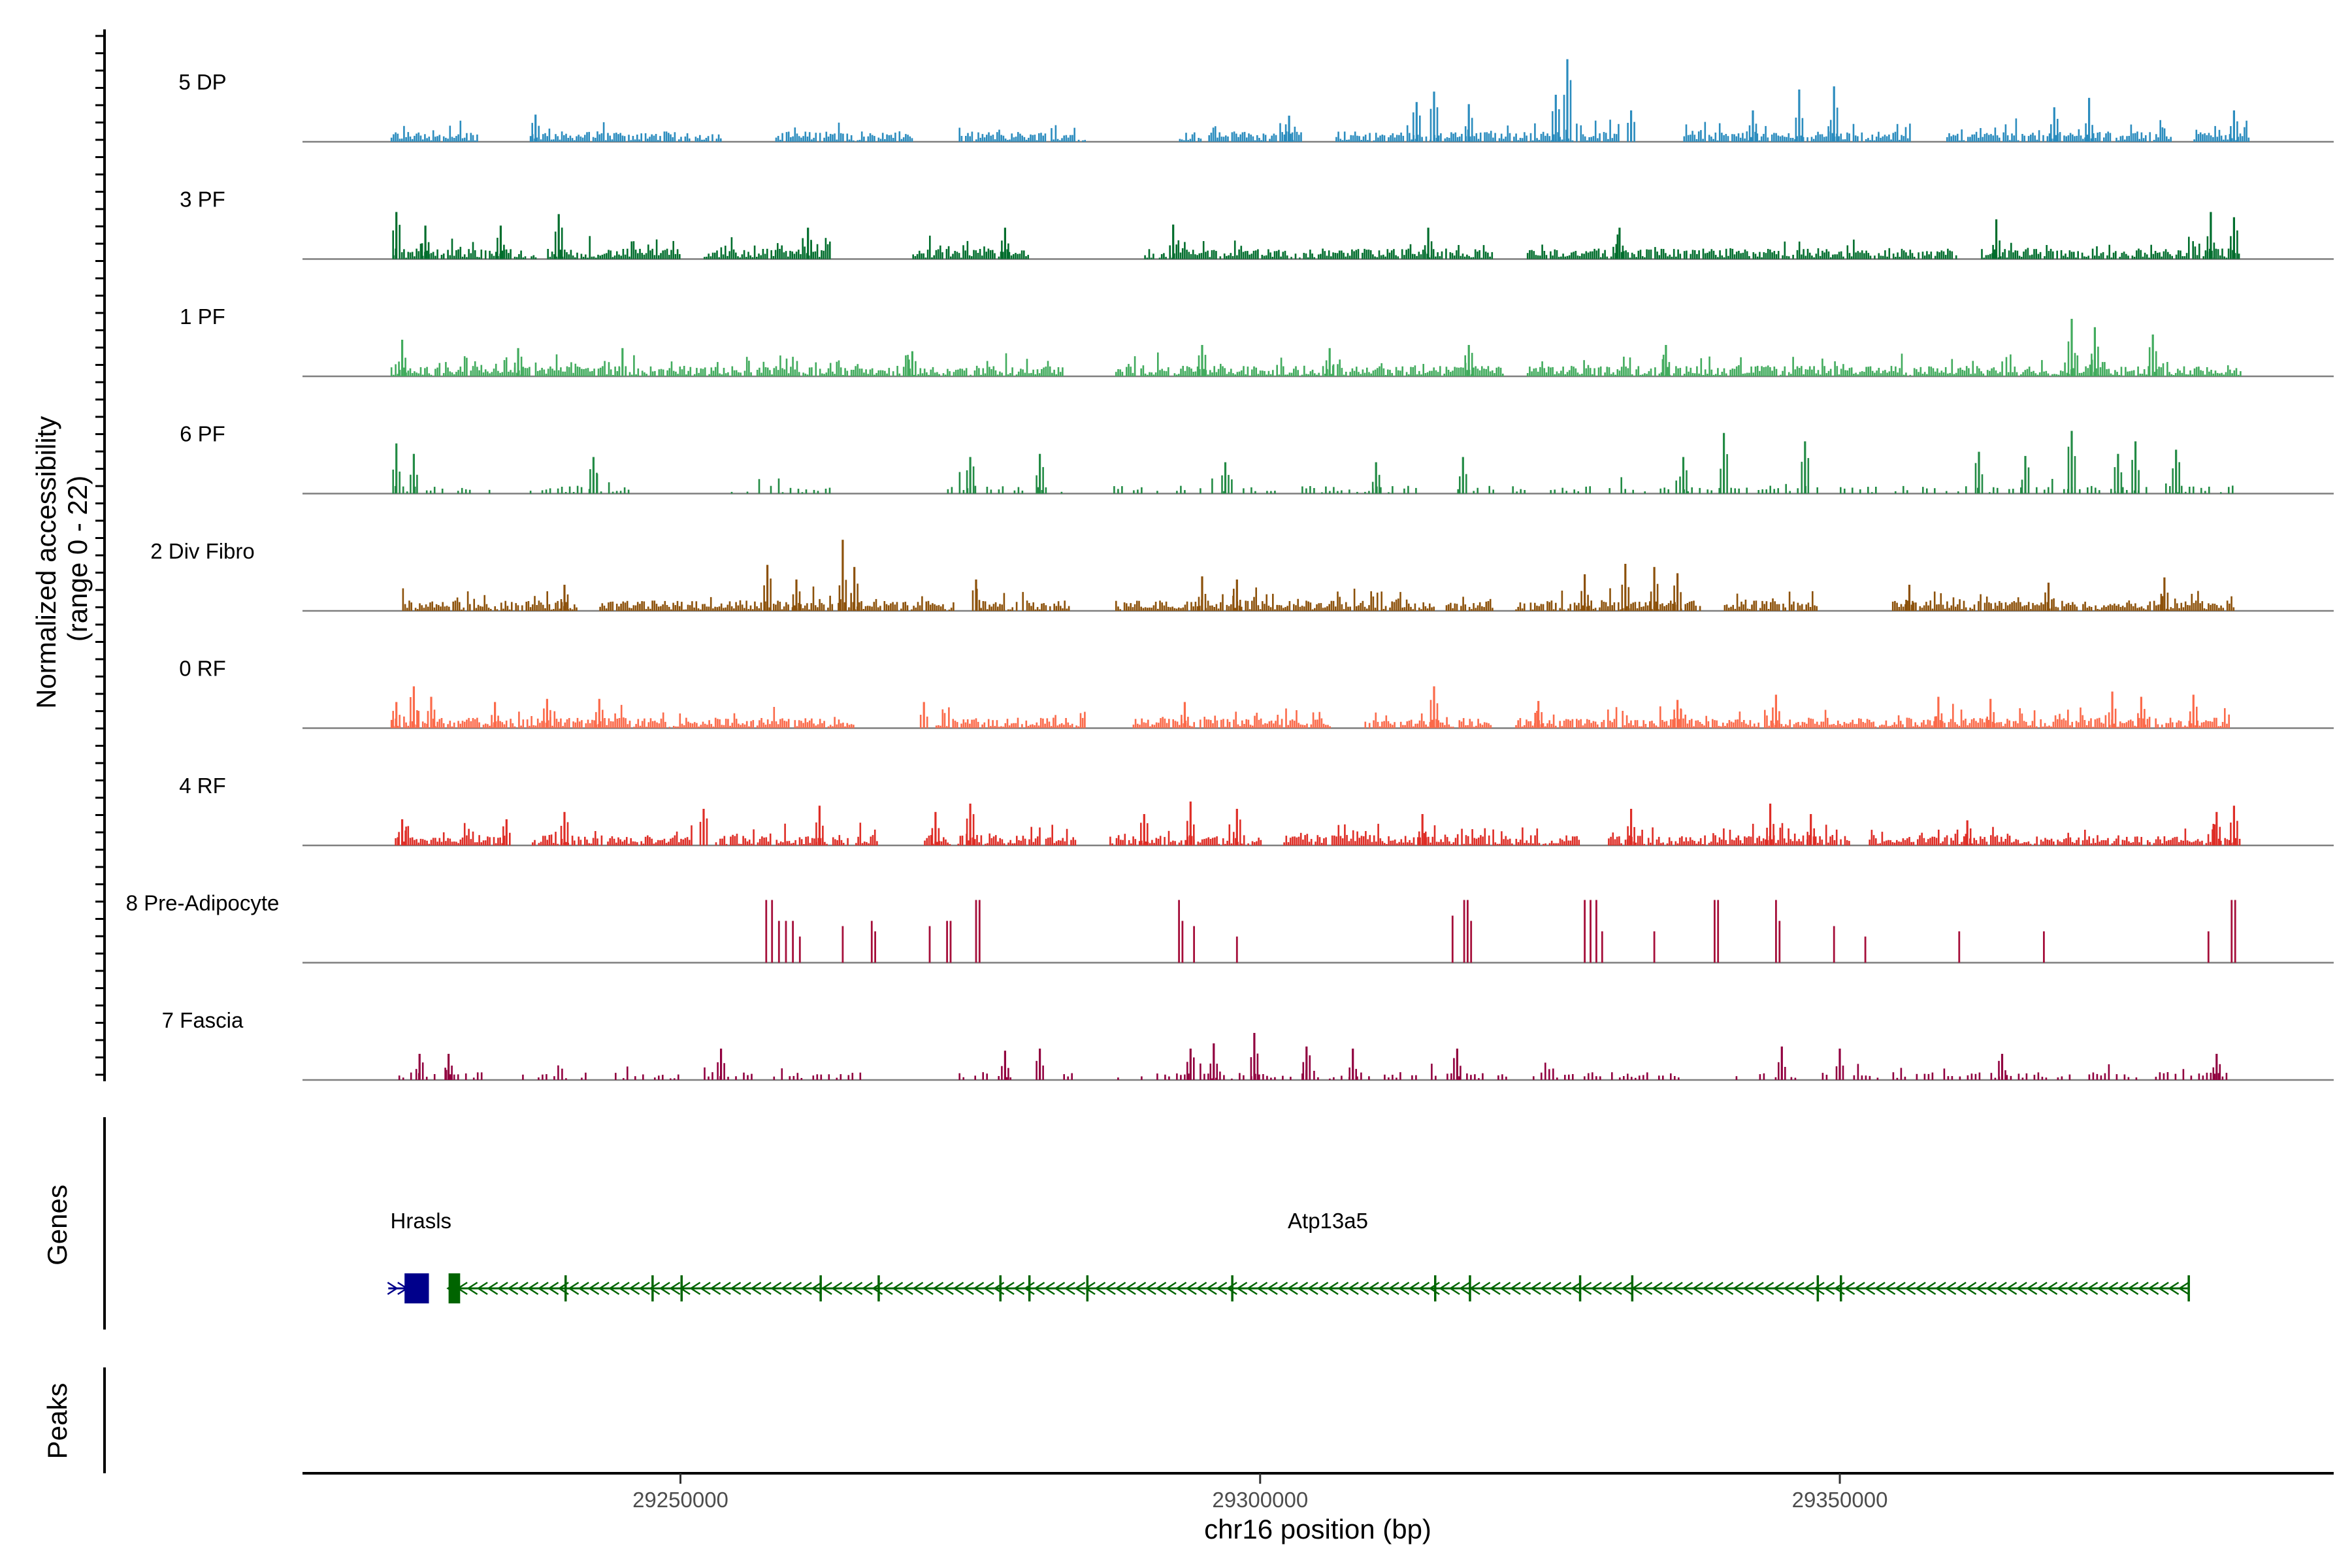 This screenshot has width=2352, height=1568. I want to click on coverage-peak, so click(2176, 471).